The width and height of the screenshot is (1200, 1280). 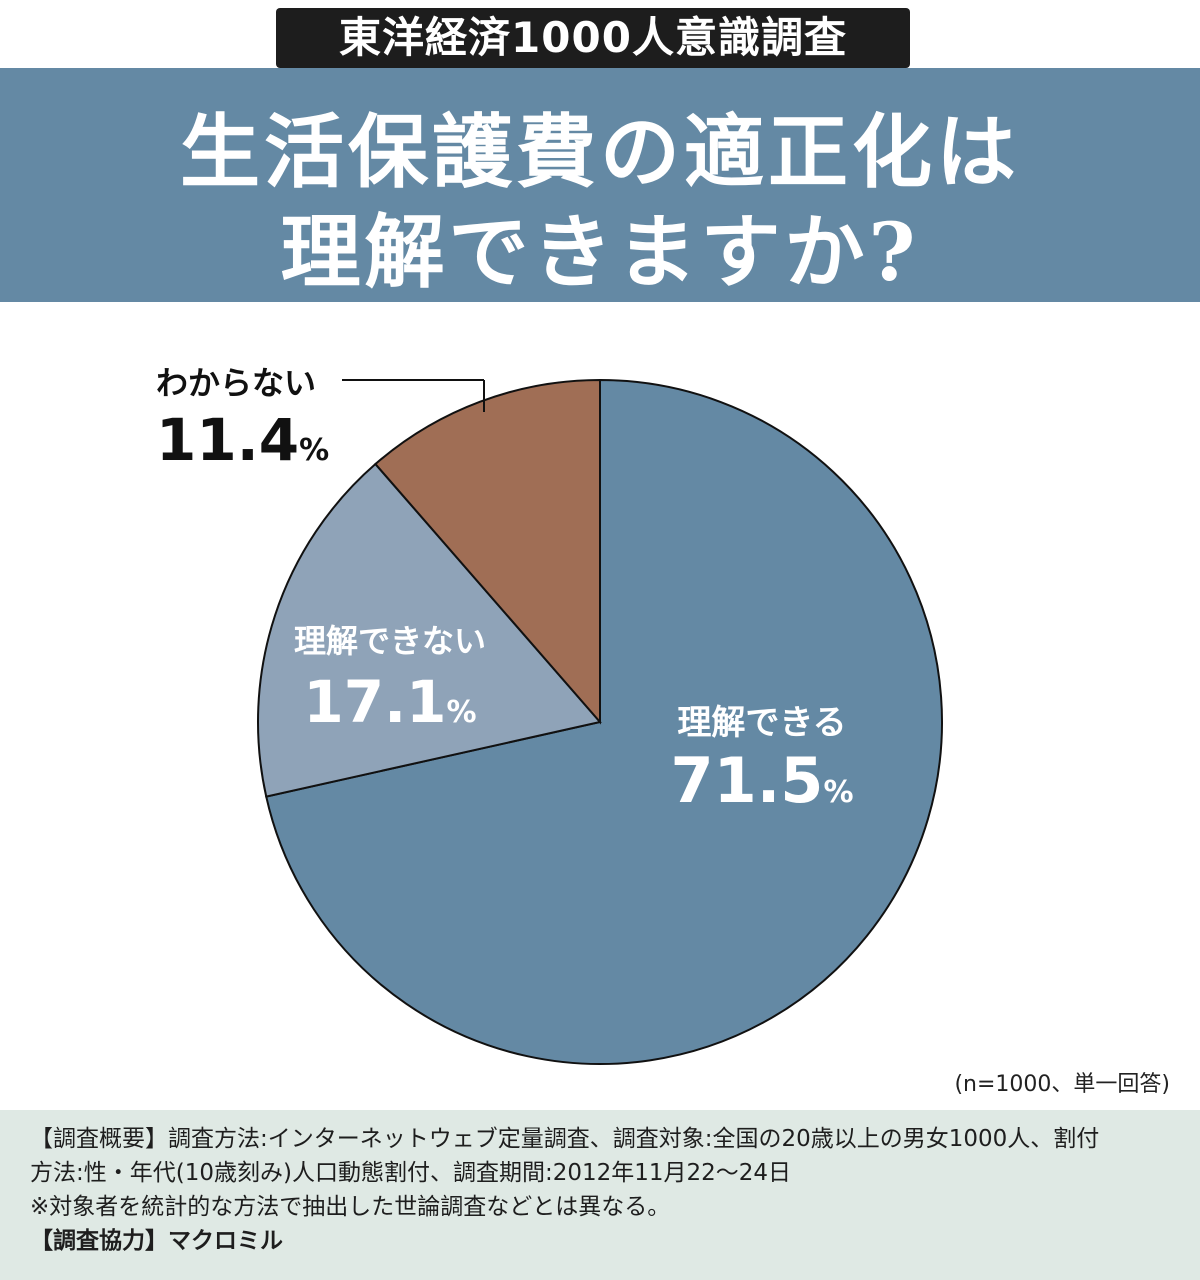 I want to click on pie-slice-not-understand, so click(x=429, y=630).